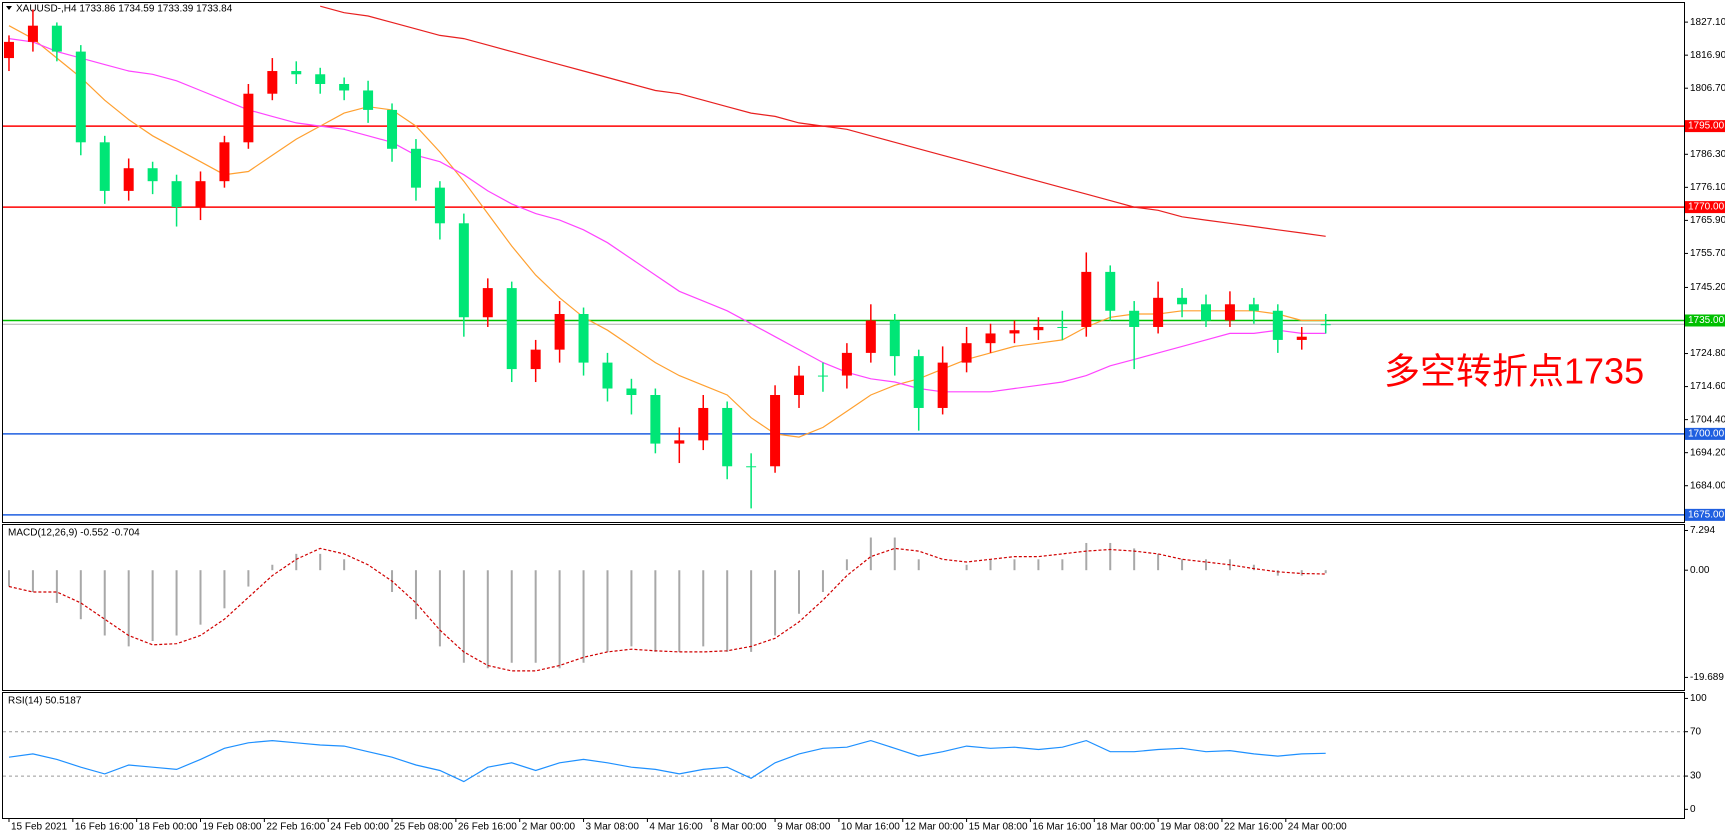 This screenshot has height=834, width=1725. Describe the element at coordinates (1707, 88) in the screenshot. I see `y-tick-label: 1806.70` at that location.